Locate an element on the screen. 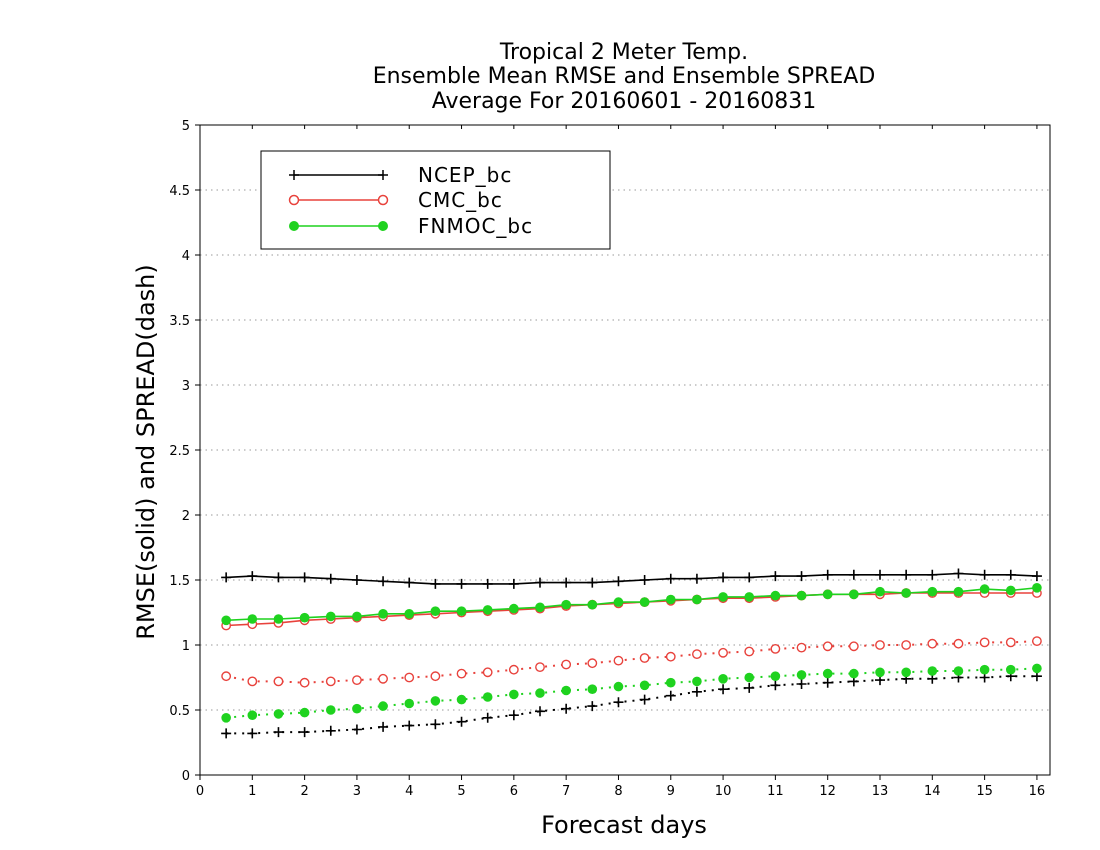  title-line-3: Average For 20160601 - 20160831 is located at coordinates (624, 101).